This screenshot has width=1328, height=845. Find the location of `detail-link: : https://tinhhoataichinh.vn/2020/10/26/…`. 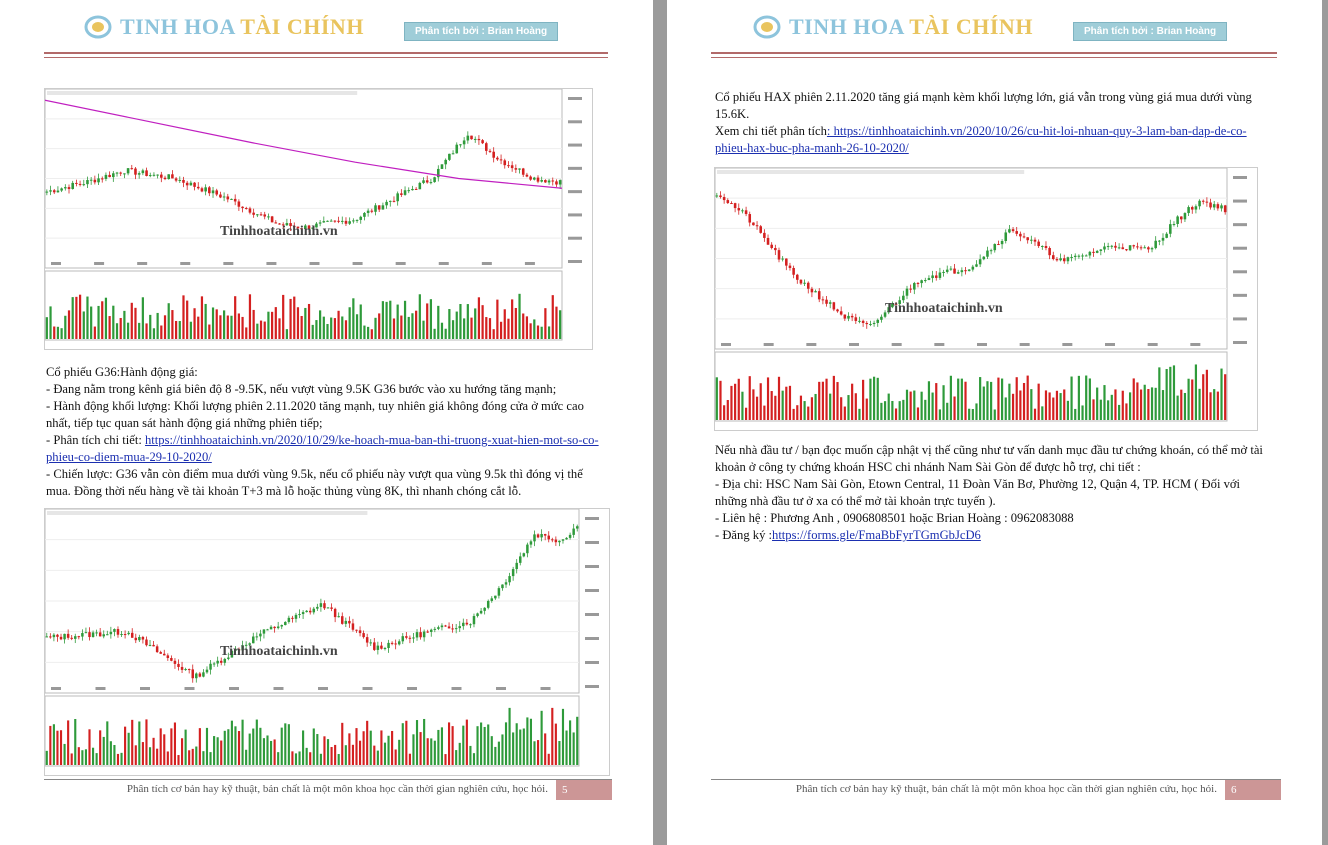

detail-link: : https://tinhhoataichinh.vn/2020/10/26/… is located at coordinates (981, 139).